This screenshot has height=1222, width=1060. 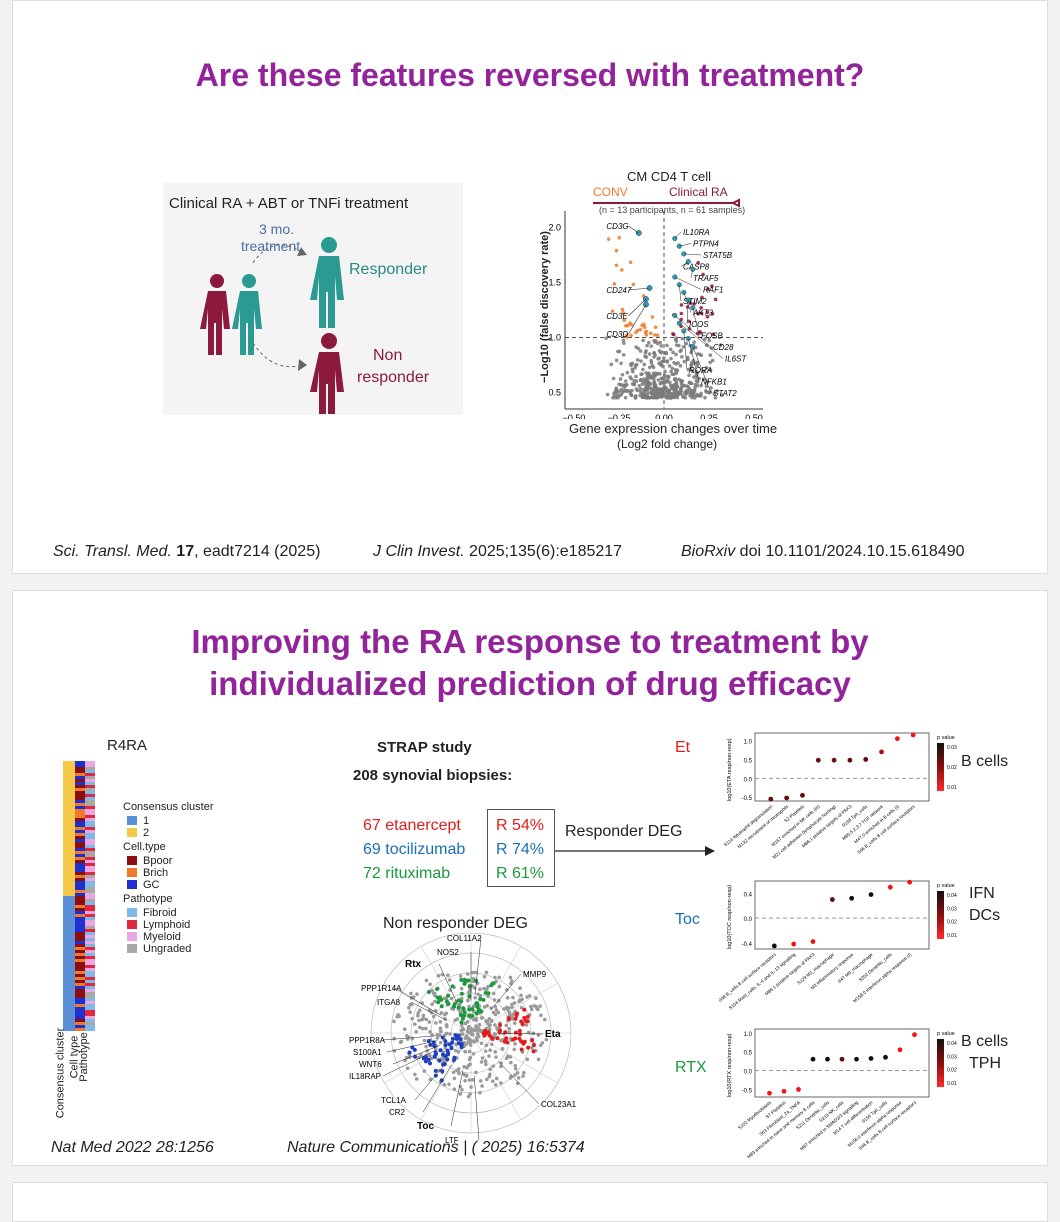 What do you see at coordinates (138, 821) in the screenshot?
I see `legend-item-consensus: 1` at bounding box center [138, 821].